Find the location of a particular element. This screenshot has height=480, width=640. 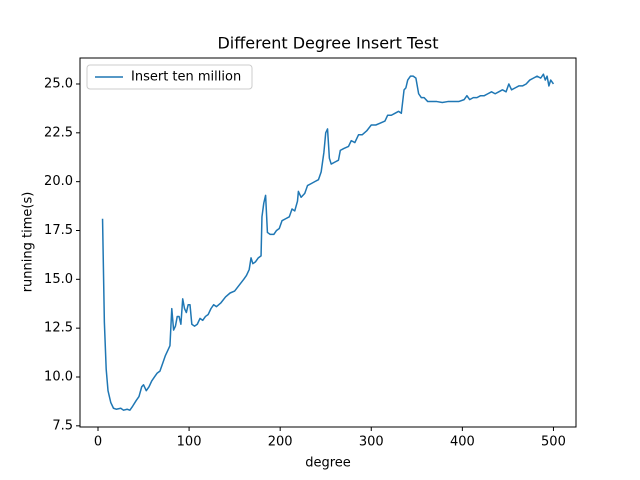

y-tick-label: 15.0 is located at coordinates (58, 279).